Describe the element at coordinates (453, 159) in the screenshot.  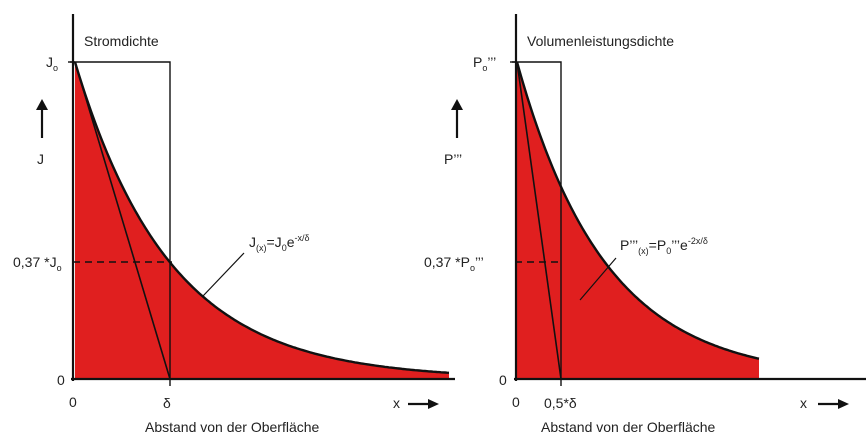
I see `right-y-axis-label: P’’’` at that location.